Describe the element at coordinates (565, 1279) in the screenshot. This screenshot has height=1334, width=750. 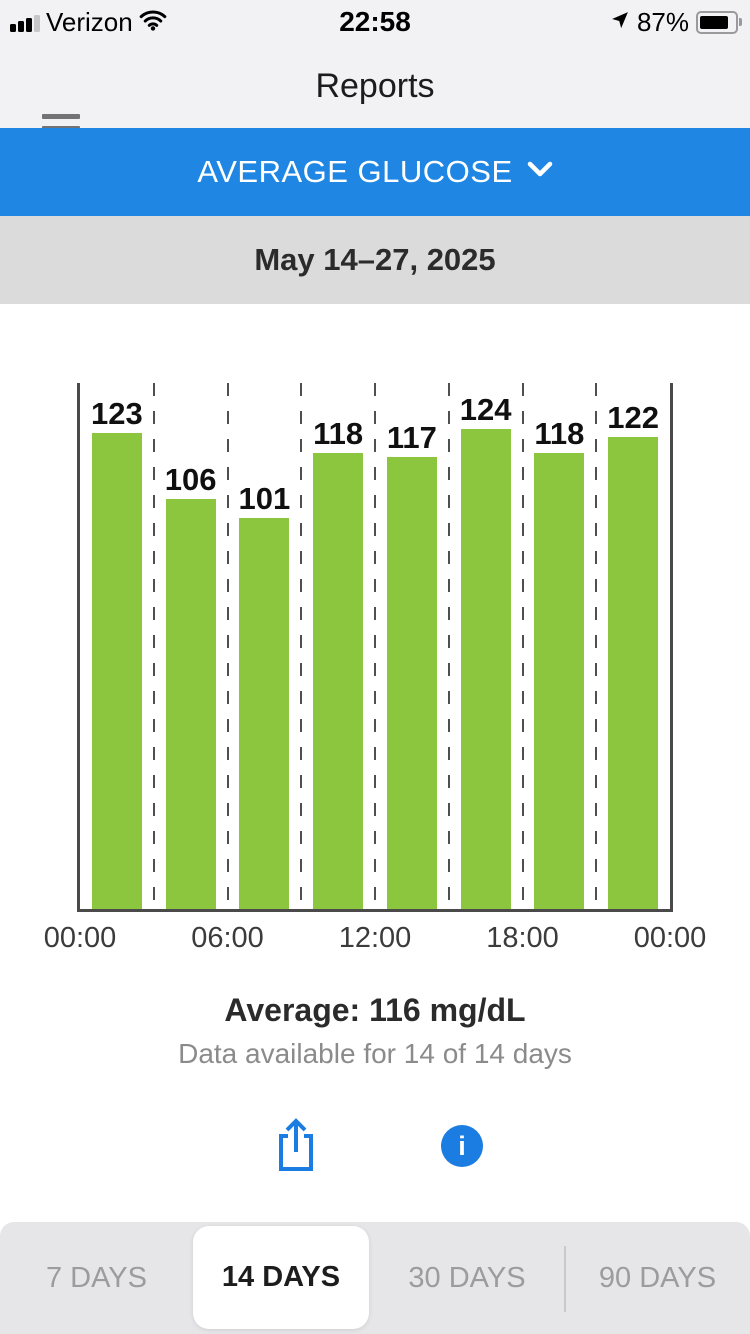
I see `tab-divider` at that location.